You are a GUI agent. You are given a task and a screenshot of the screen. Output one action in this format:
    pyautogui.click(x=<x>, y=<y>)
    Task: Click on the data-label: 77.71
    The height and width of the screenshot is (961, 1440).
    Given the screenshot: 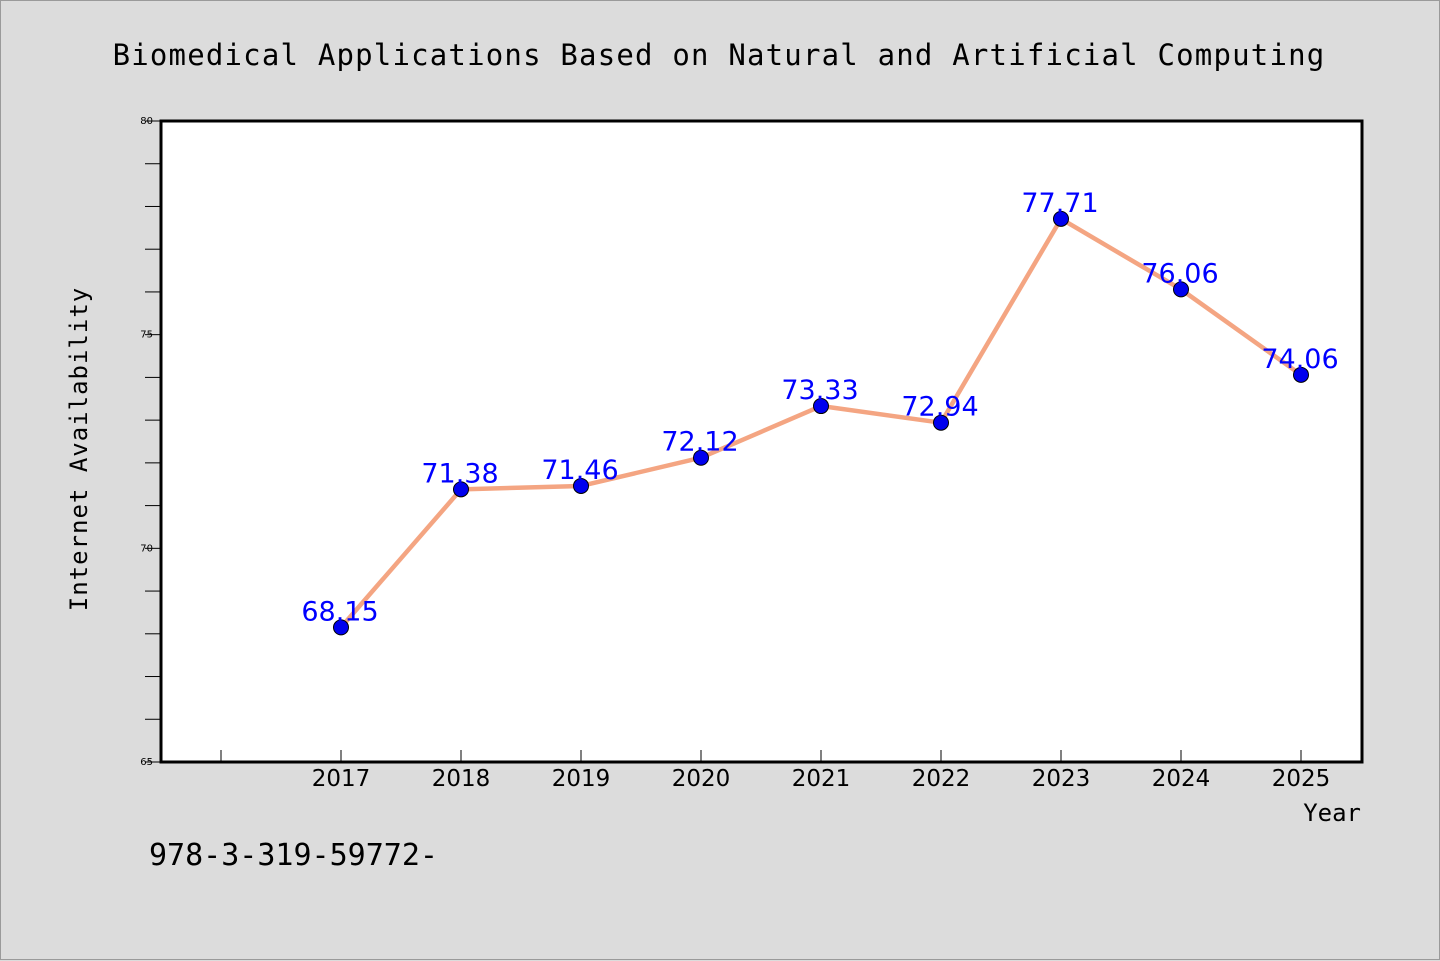 What is the action you would take?
    pyautogui.click(x=1059, y=203)
    